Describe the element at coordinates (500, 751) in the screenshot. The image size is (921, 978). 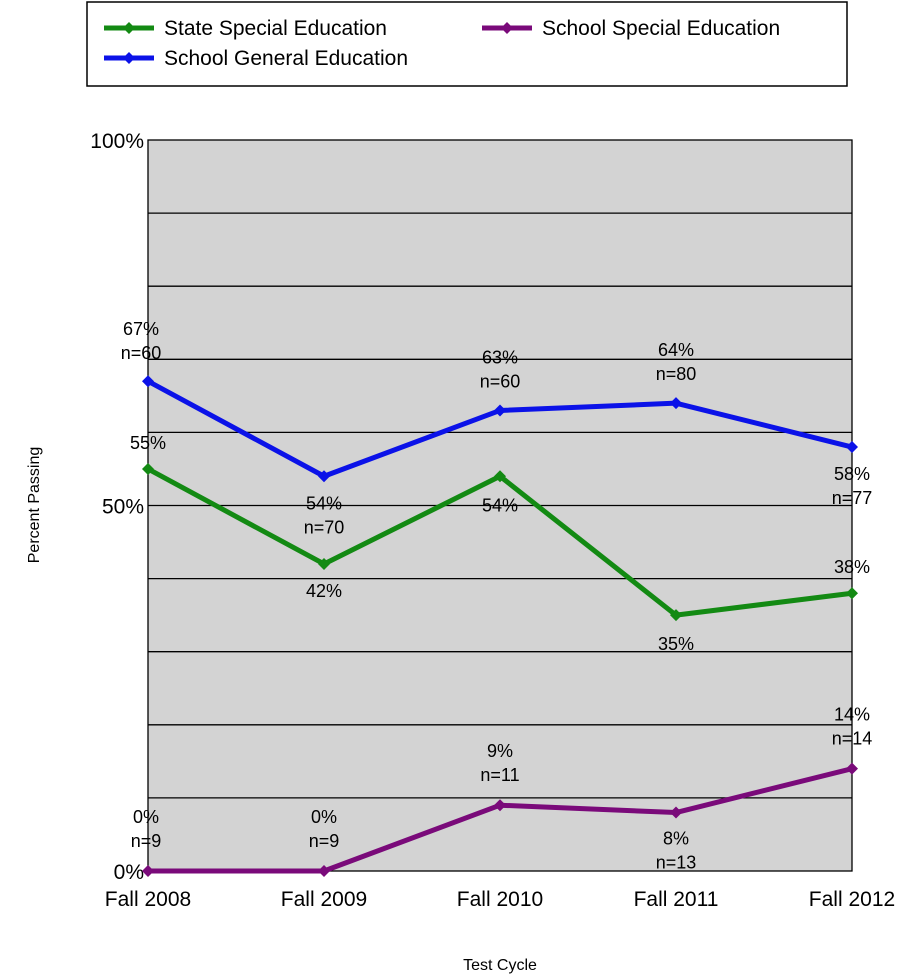
I see `data-label: 9%` at that location.